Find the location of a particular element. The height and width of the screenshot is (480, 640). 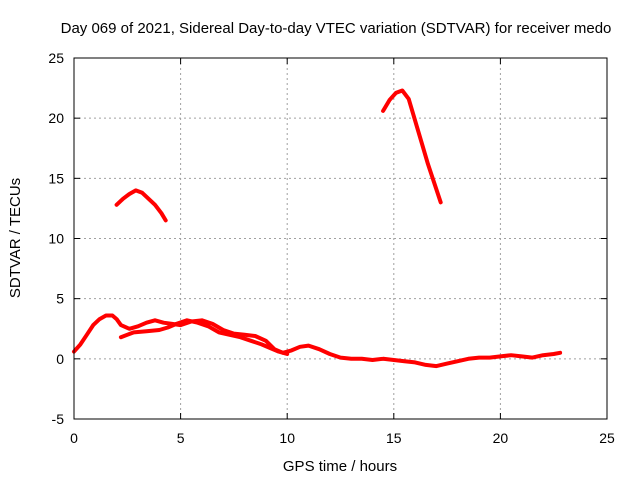

x-tick-label: 5 is located at coordinates (181, 438).